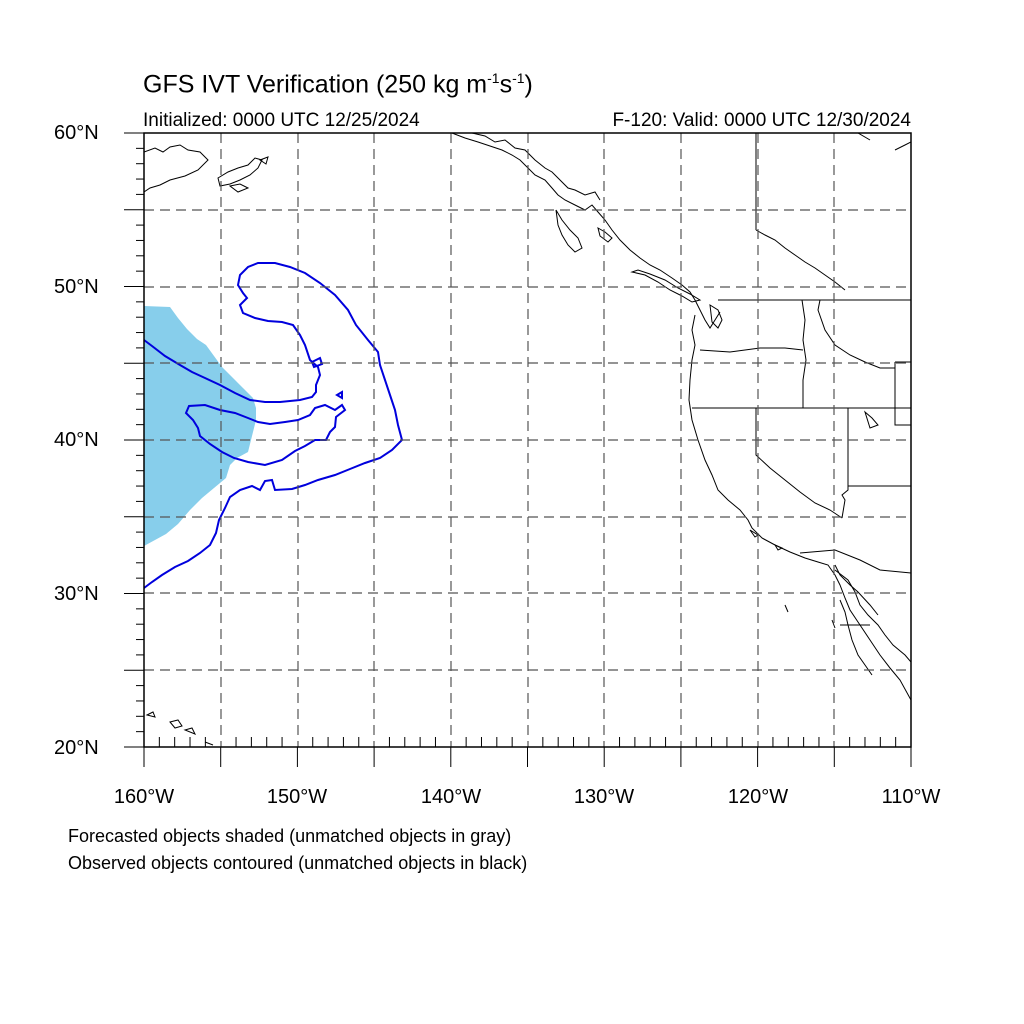 This screenshot has width=1024, height=1024. What do you see at coordinates (338, 84) in the screenshot?
I see `map-title: GFS IVT Verification (250 kg m-1s-1)` at bounding box center [338, 84].